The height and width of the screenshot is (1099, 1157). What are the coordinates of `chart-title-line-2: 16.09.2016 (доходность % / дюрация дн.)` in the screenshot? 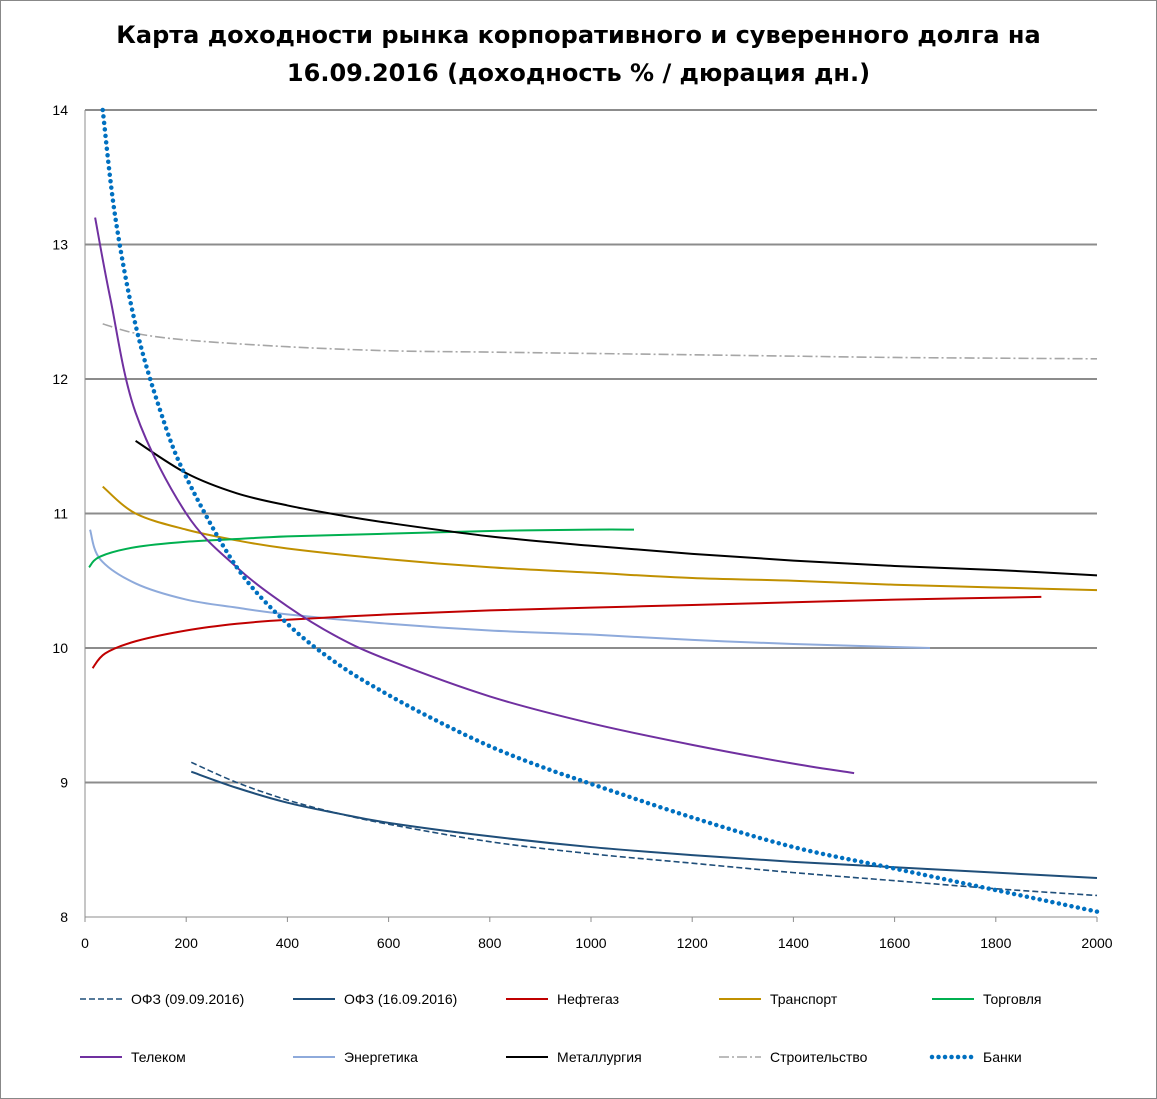 It's located at (578, 73).